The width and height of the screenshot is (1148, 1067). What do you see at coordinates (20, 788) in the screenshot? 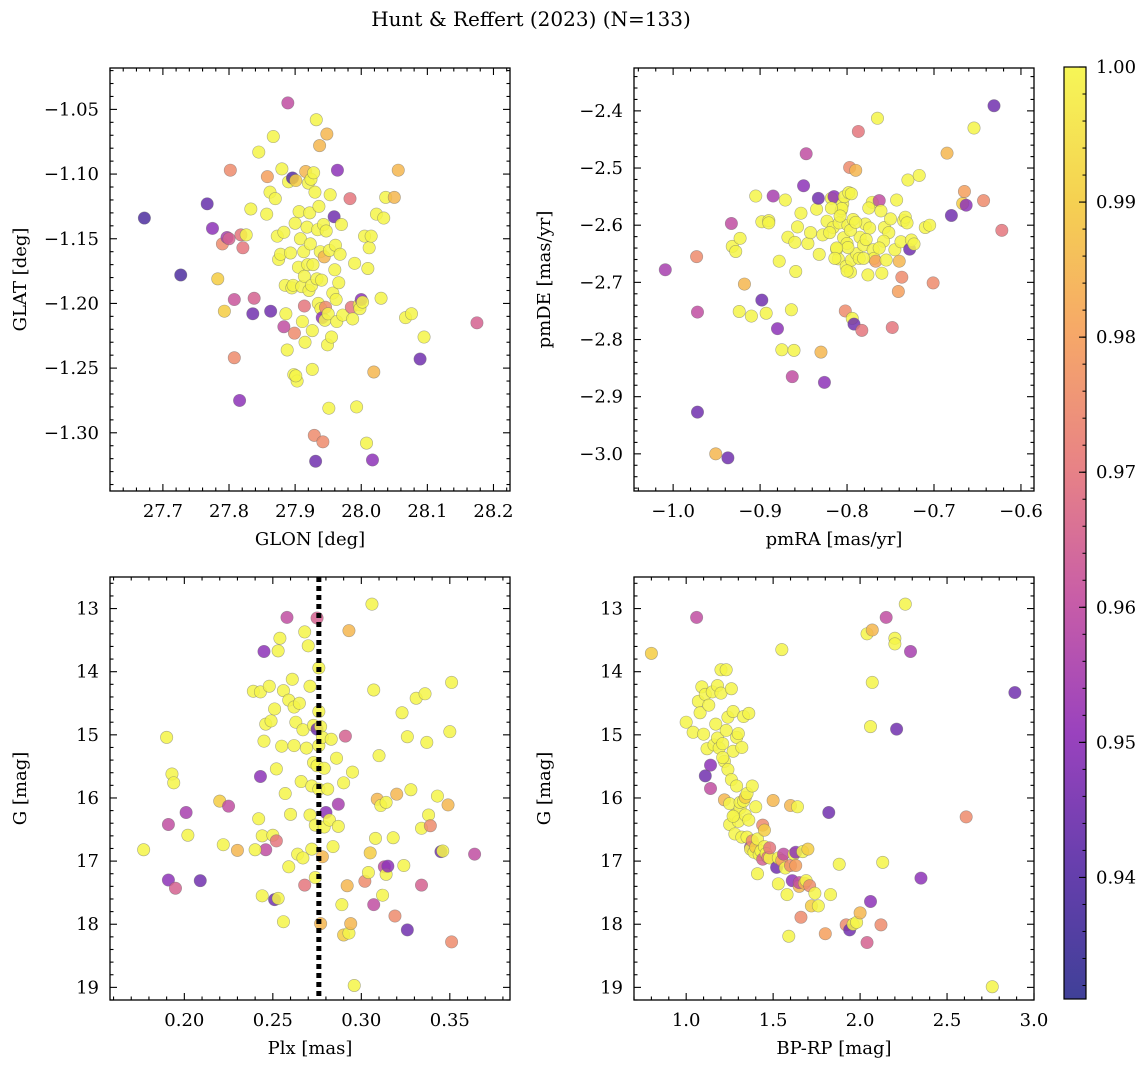
I see `y-axis-label: G [mag]` at bounding box center [20, 788].